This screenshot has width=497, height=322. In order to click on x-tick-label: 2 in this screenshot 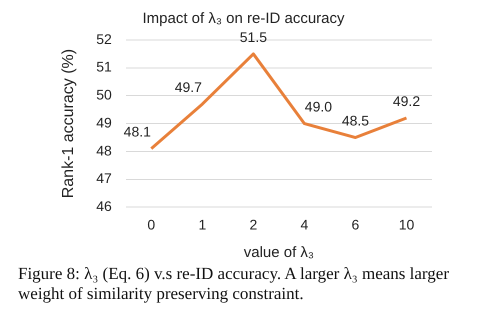, I will do `click(253, 224)`.